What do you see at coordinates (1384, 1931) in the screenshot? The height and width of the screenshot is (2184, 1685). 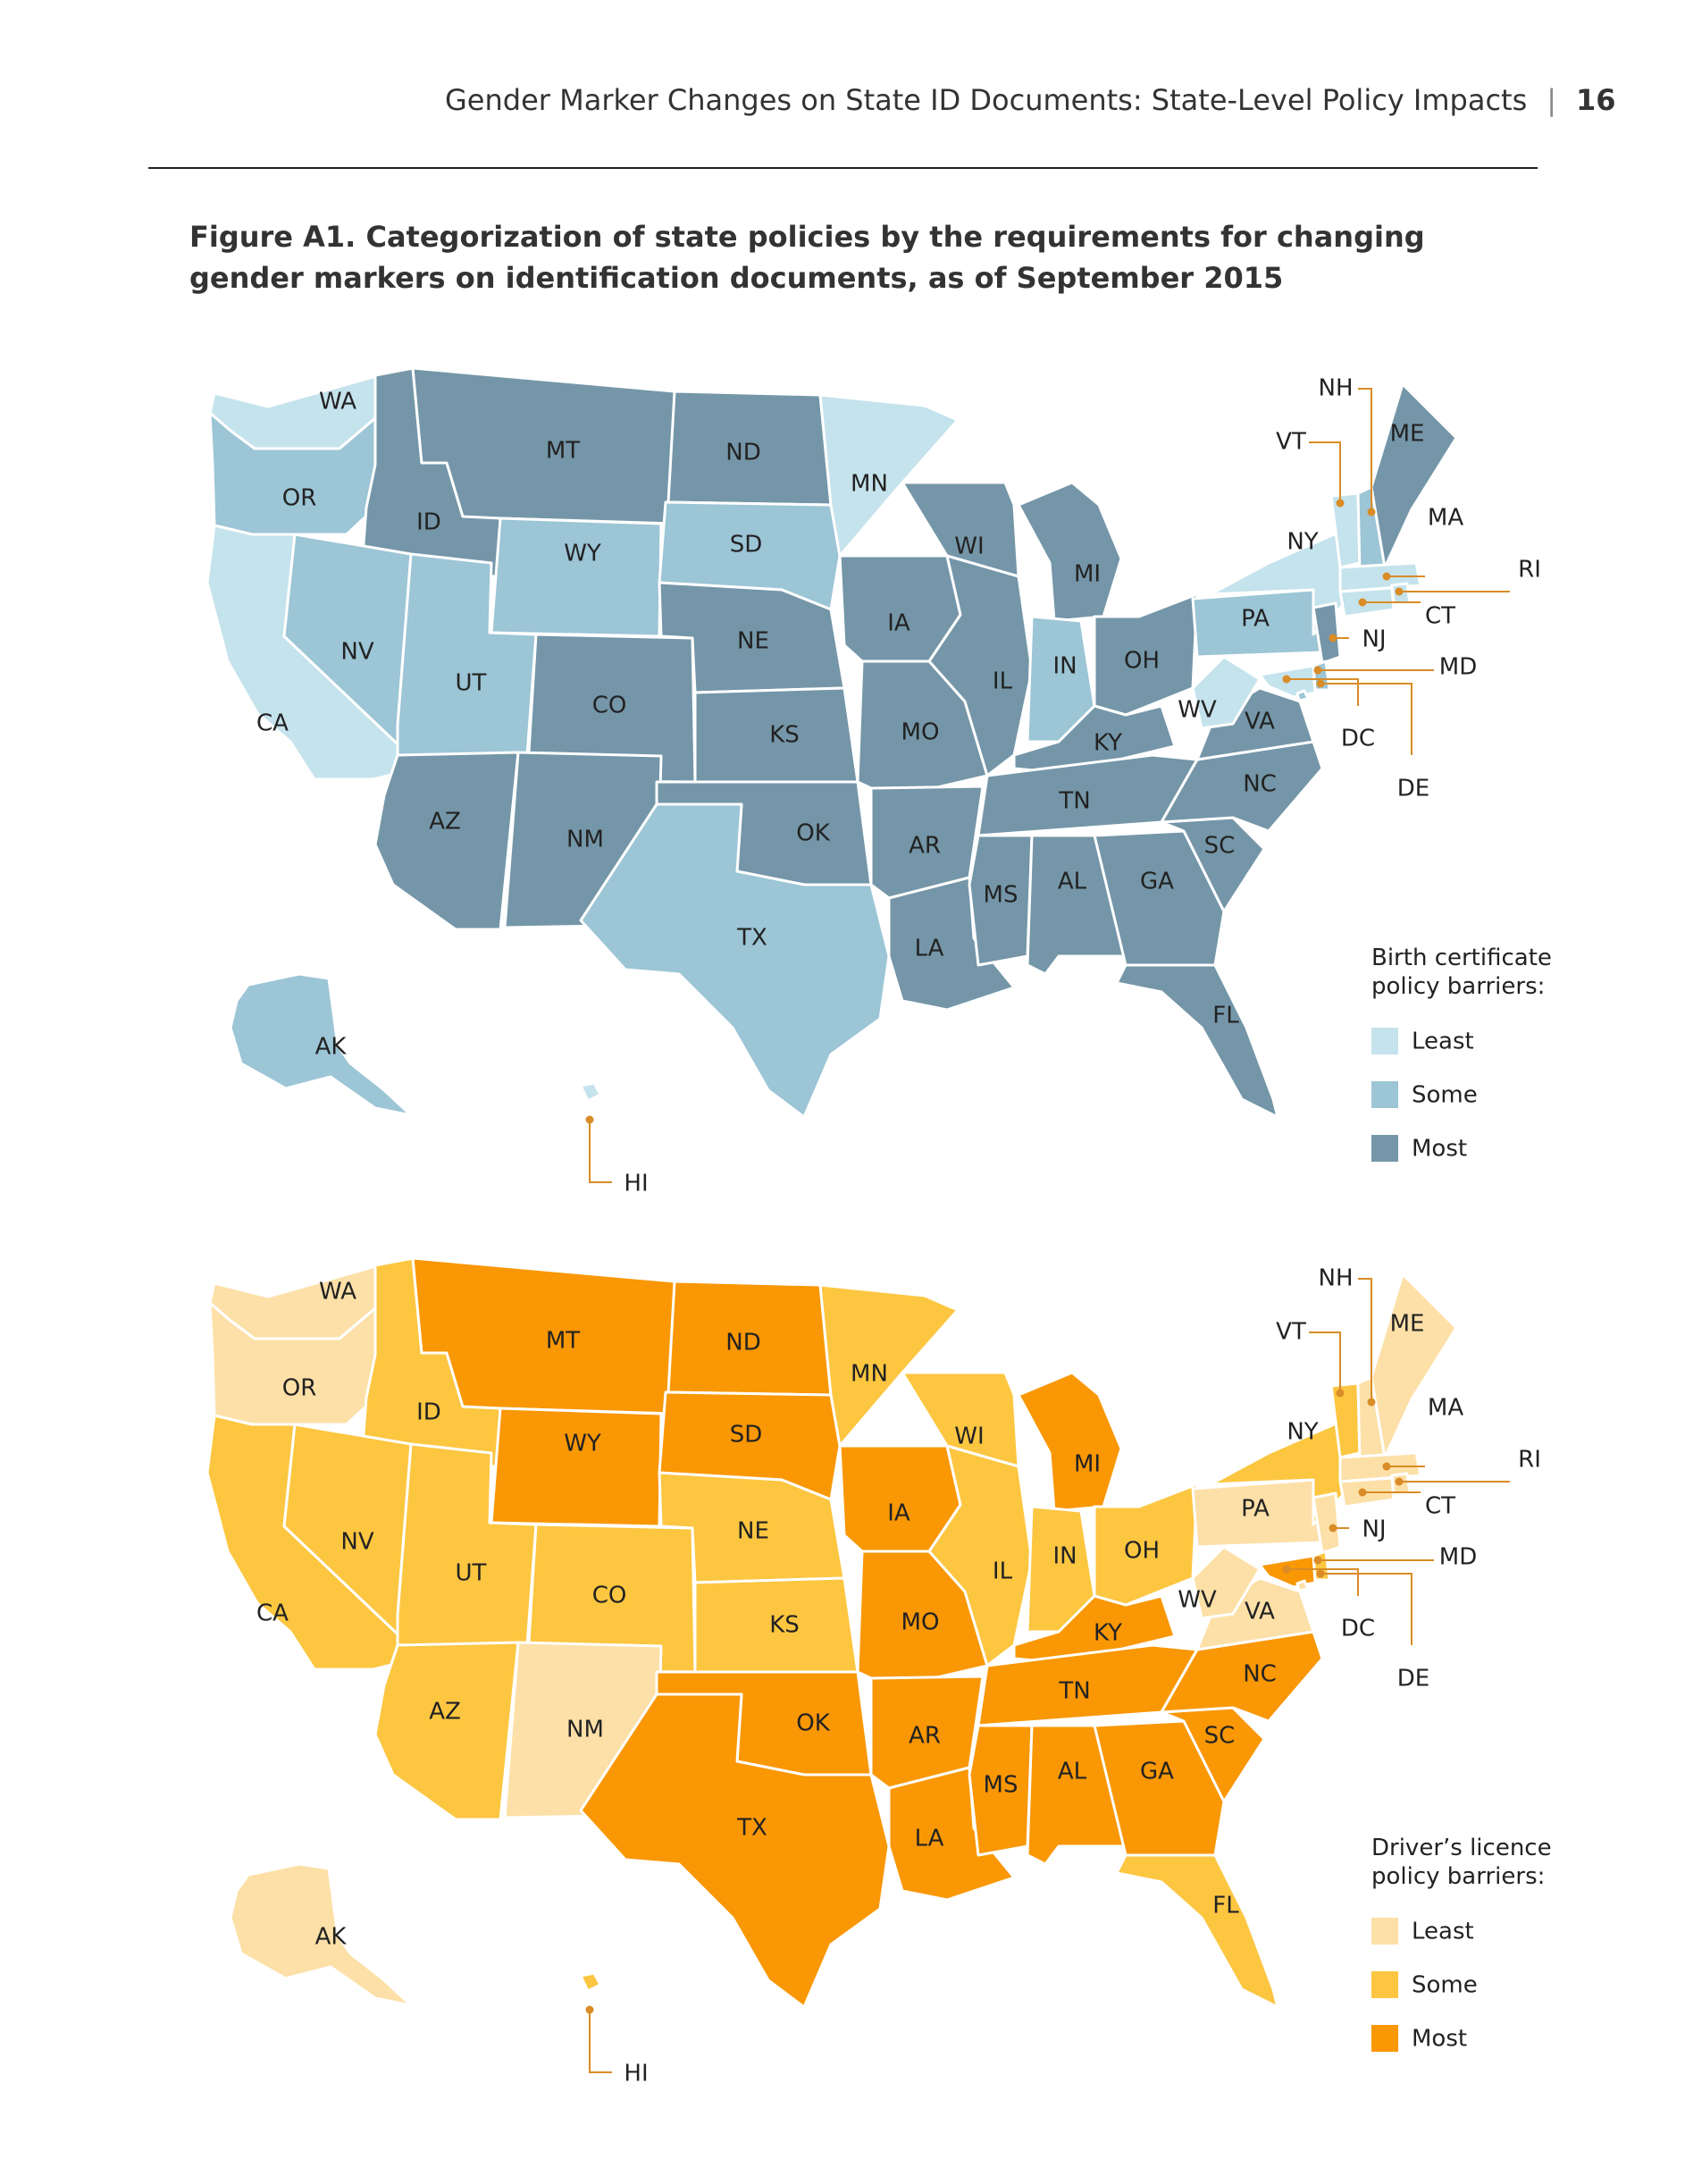 I see `legend-swatch-least` at bounding box center [1384, 1931].